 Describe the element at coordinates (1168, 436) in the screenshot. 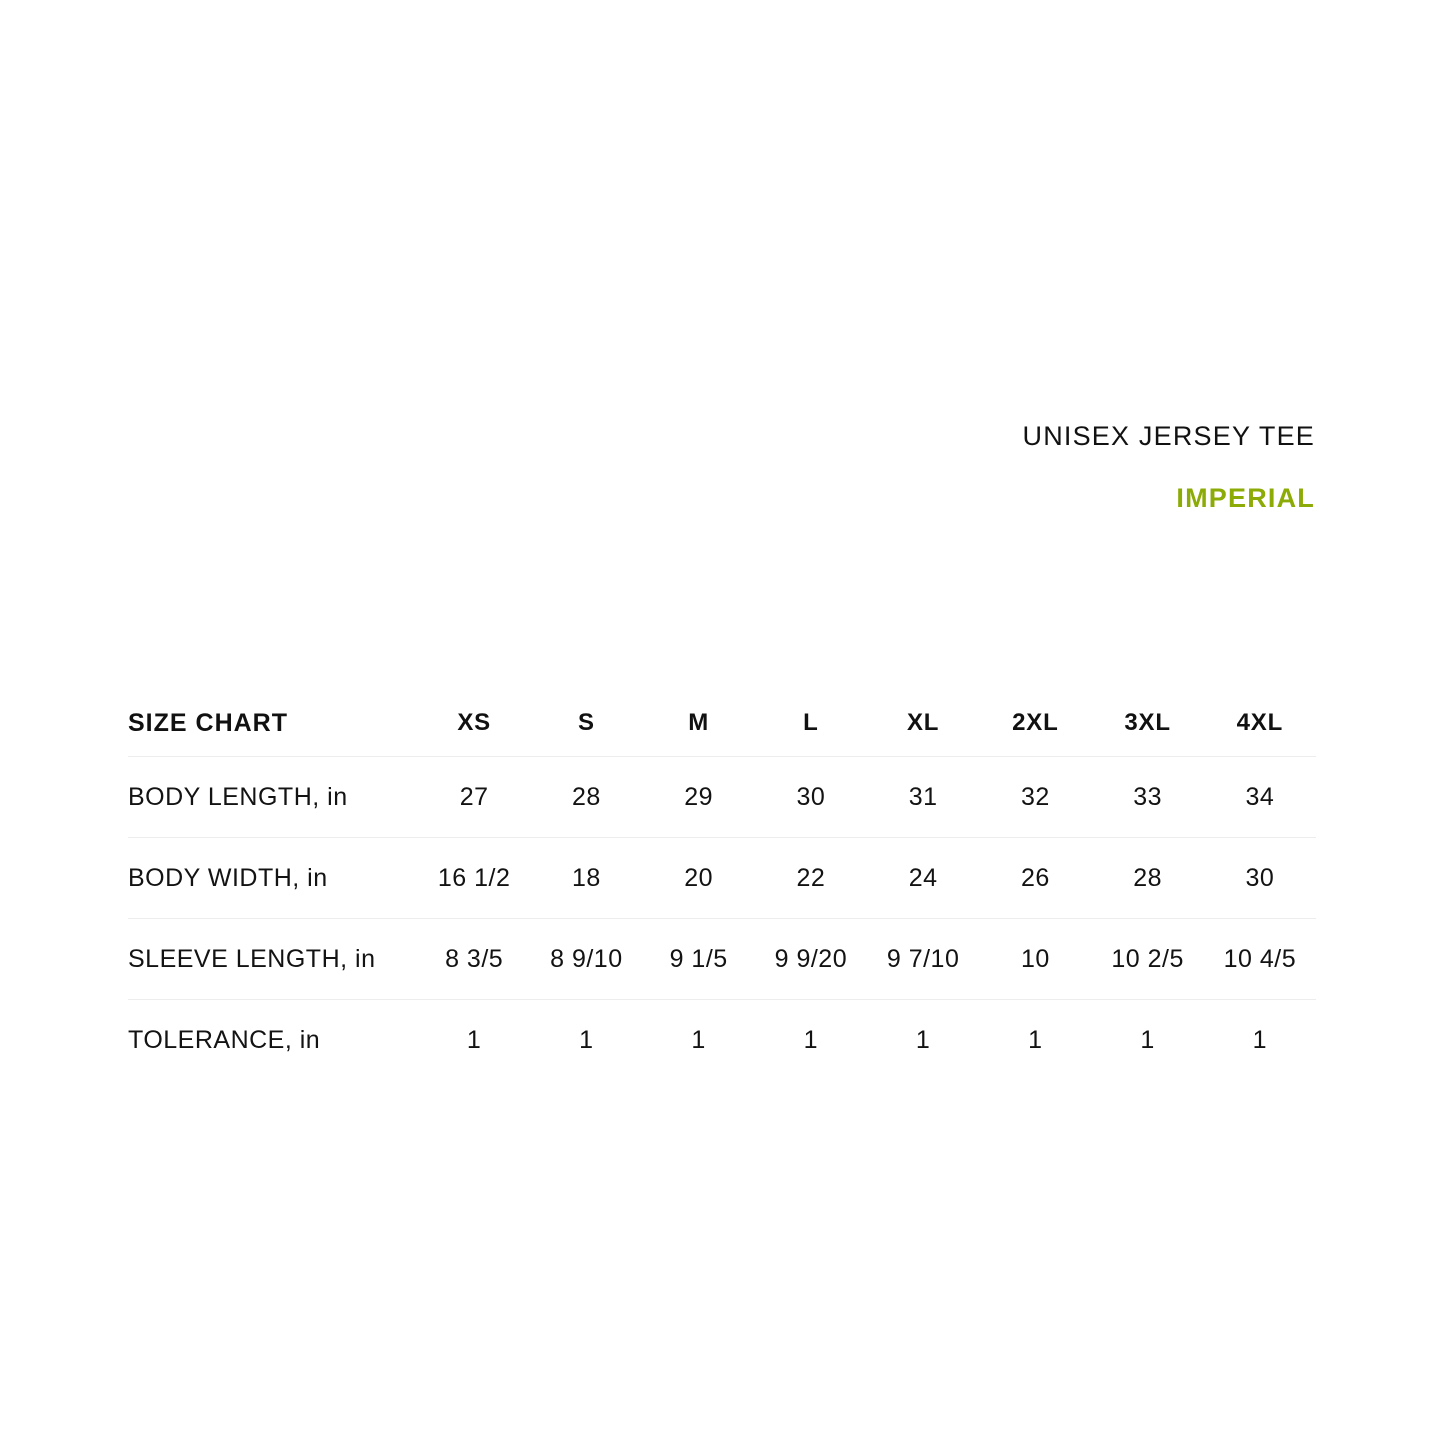

I see `page-title: UNISEX JERSEY TEE` at that location.